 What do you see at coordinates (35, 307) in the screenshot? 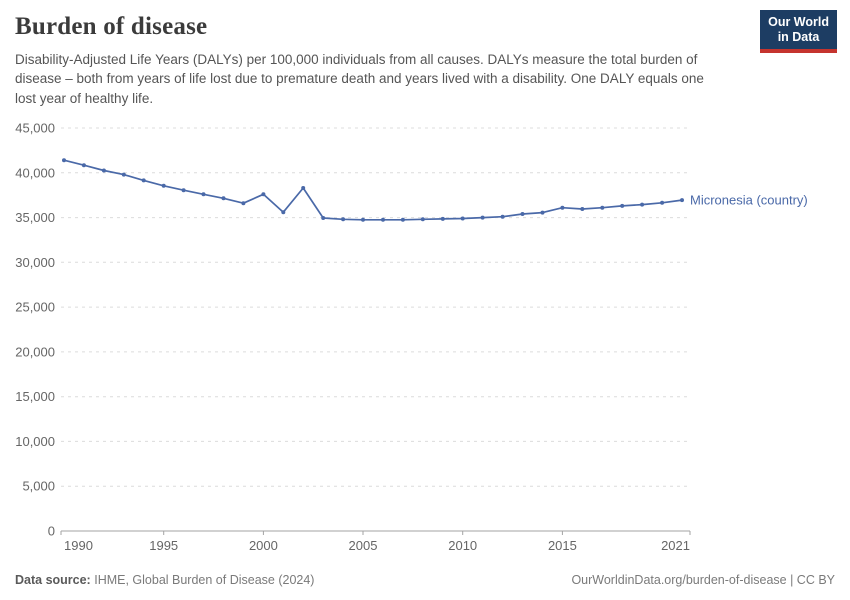
I see `y-tick-label: 25,000` at bounding box center [35, 307].